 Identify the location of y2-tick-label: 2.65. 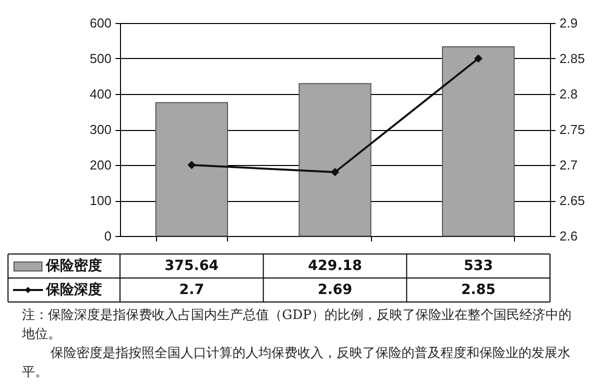
(572, 200).